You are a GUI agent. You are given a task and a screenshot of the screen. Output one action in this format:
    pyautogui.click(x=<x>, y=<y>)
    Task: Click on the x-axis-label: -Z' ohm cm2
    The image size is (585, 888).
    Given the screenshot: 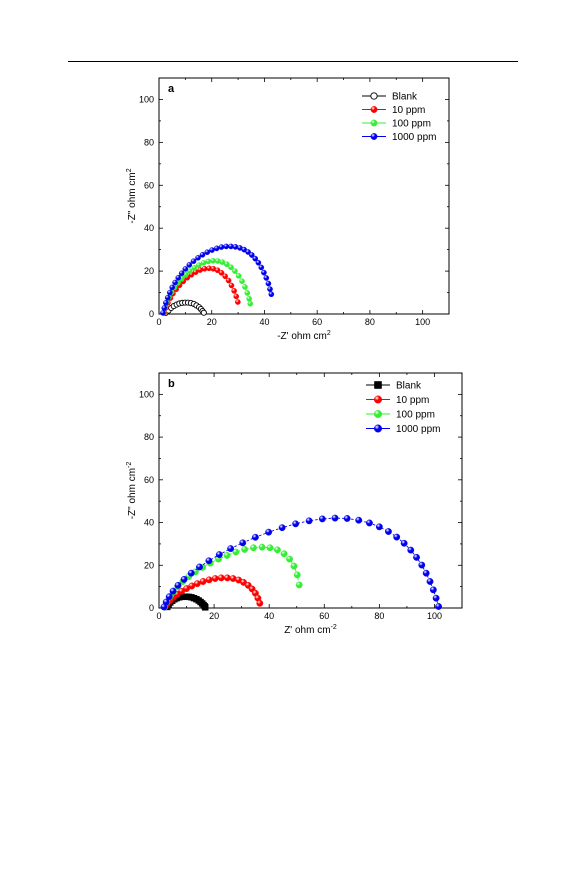 What is the action you would take?
    pyautogui.click(x=304, y=336)
    